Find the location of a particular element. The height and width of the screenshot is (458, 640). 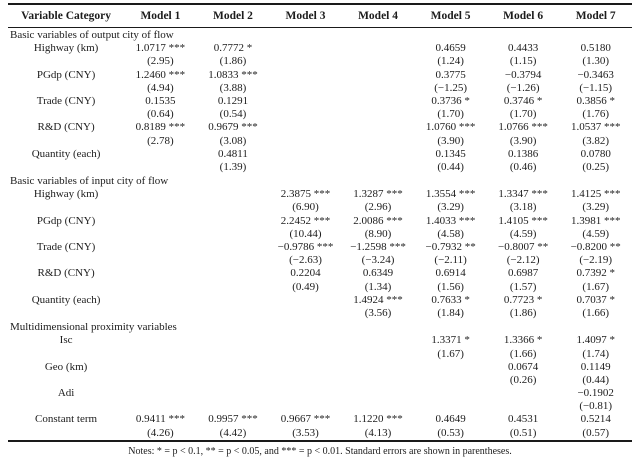

col-header-model-1: Model 1 is located at coordinates (160, 16).